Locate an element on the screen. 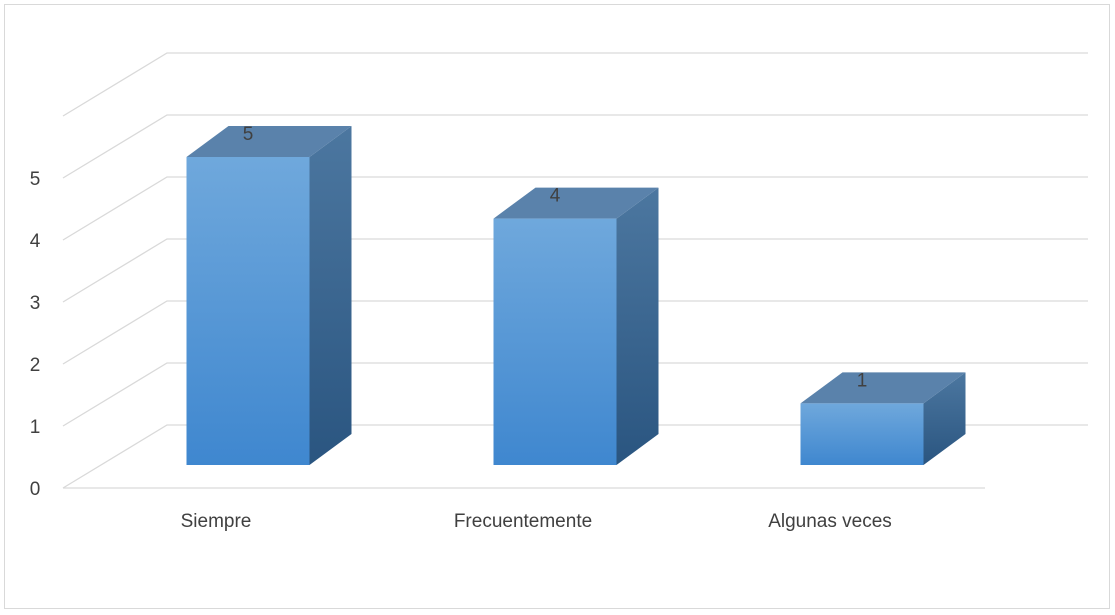 This screenshot has width=1115, height=615. data-label: 4 is located at coordinates (555, 196).